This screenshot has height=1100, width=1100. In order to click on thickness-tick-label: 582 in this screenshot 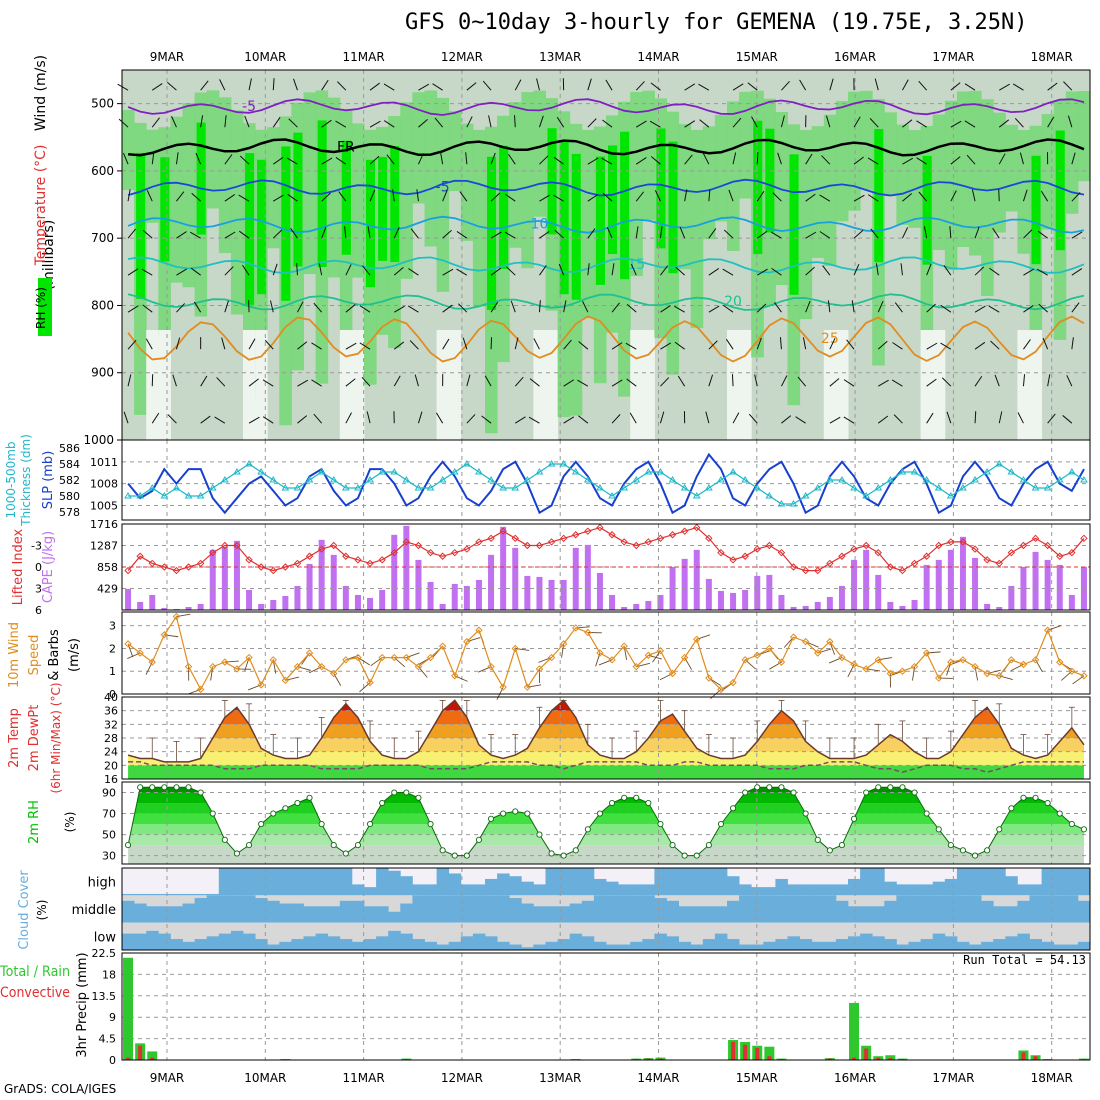, I will do `click(69, 480)`.